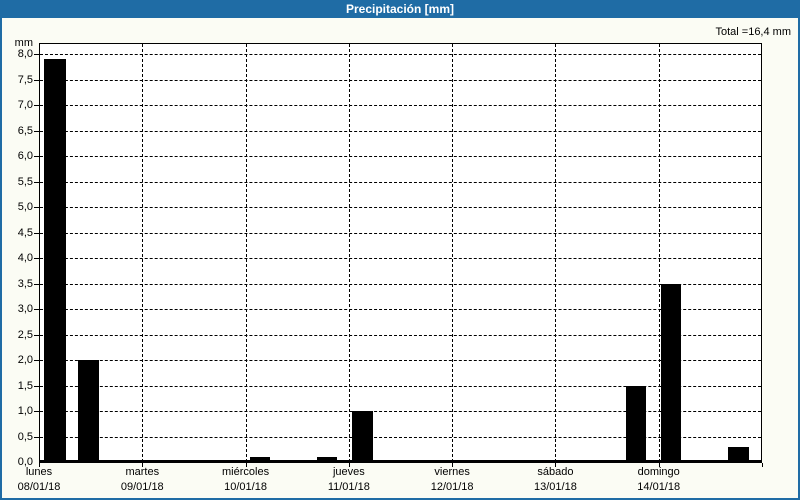 The height and width of the screenshot is (500, 800). Describe the element at coordinates (25, 258) in the screenshot. I see `y-tick-label: 4,0` at that location.